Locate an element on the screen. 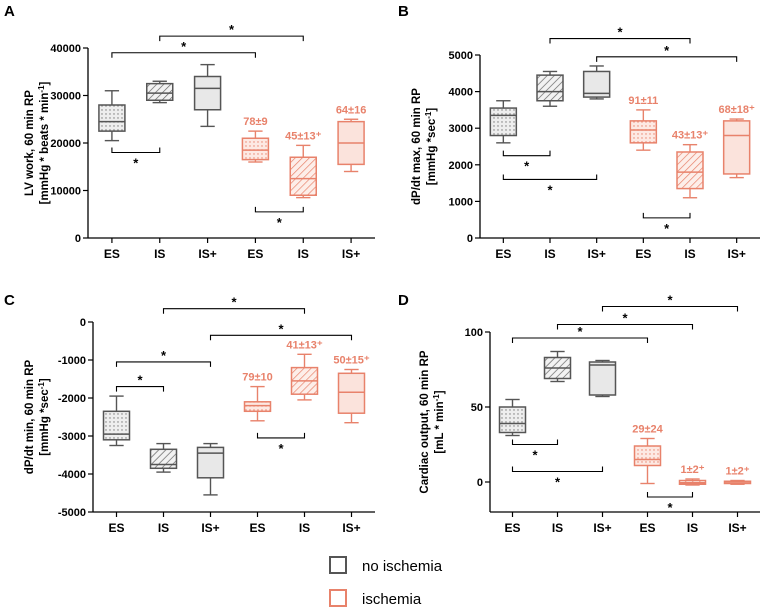 This screenshot has height=610, width=765. y-tick-label: -5000 is located at coordinates (72, 513).